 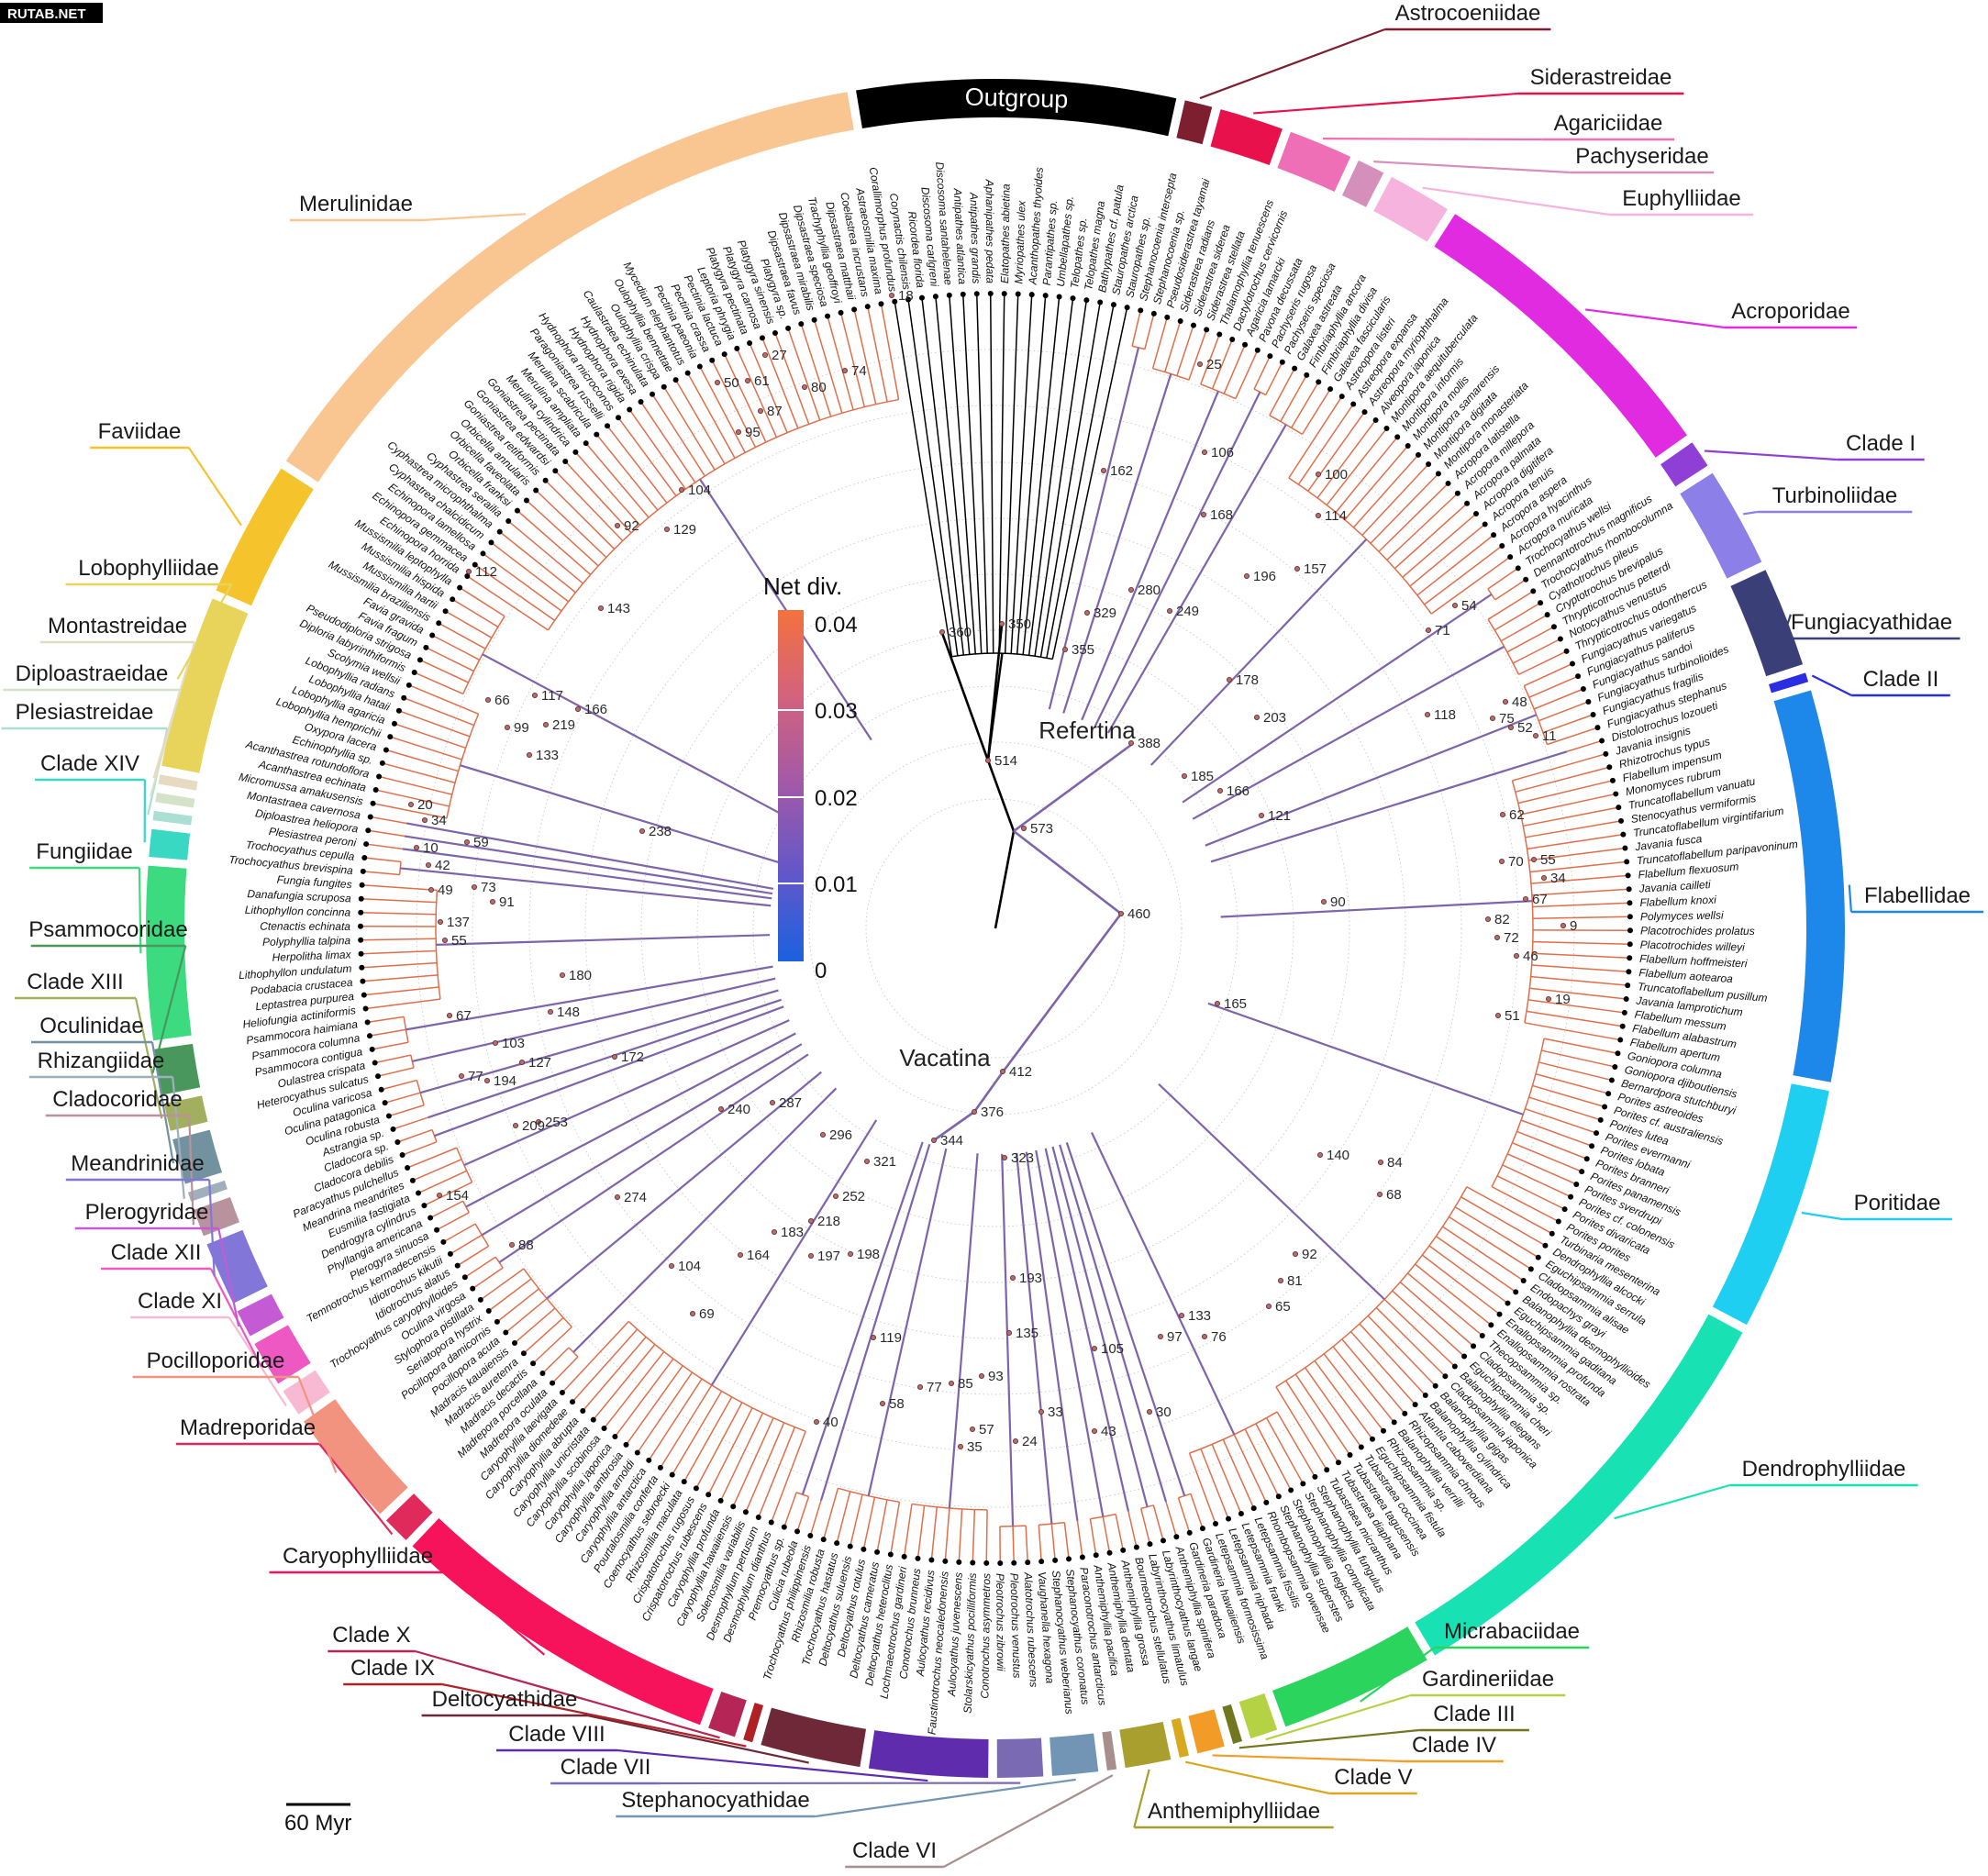 What do you see at coordinates (587, 874) in the screenshot?
I see `clade-stem` at bounding box center [587, 874].